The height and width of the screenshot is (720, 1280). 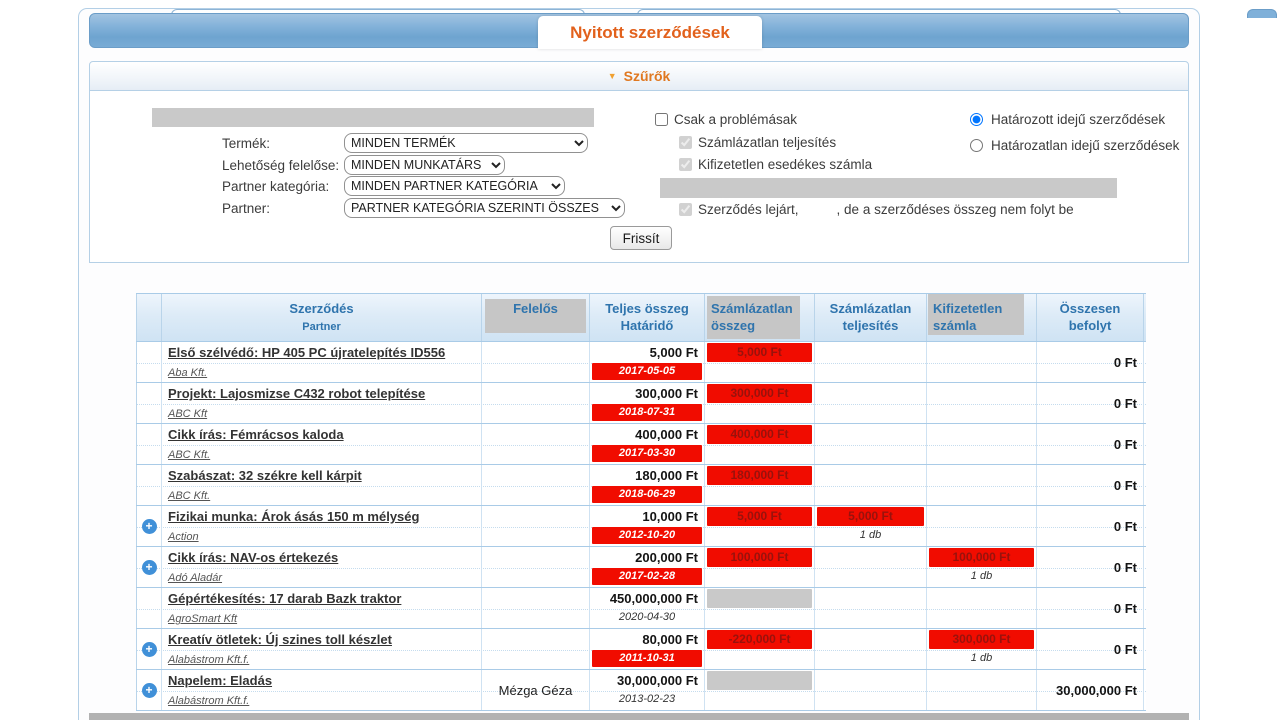 I want to click on unpaid-invoice-count: 1 db, so click(x=981, y=576).